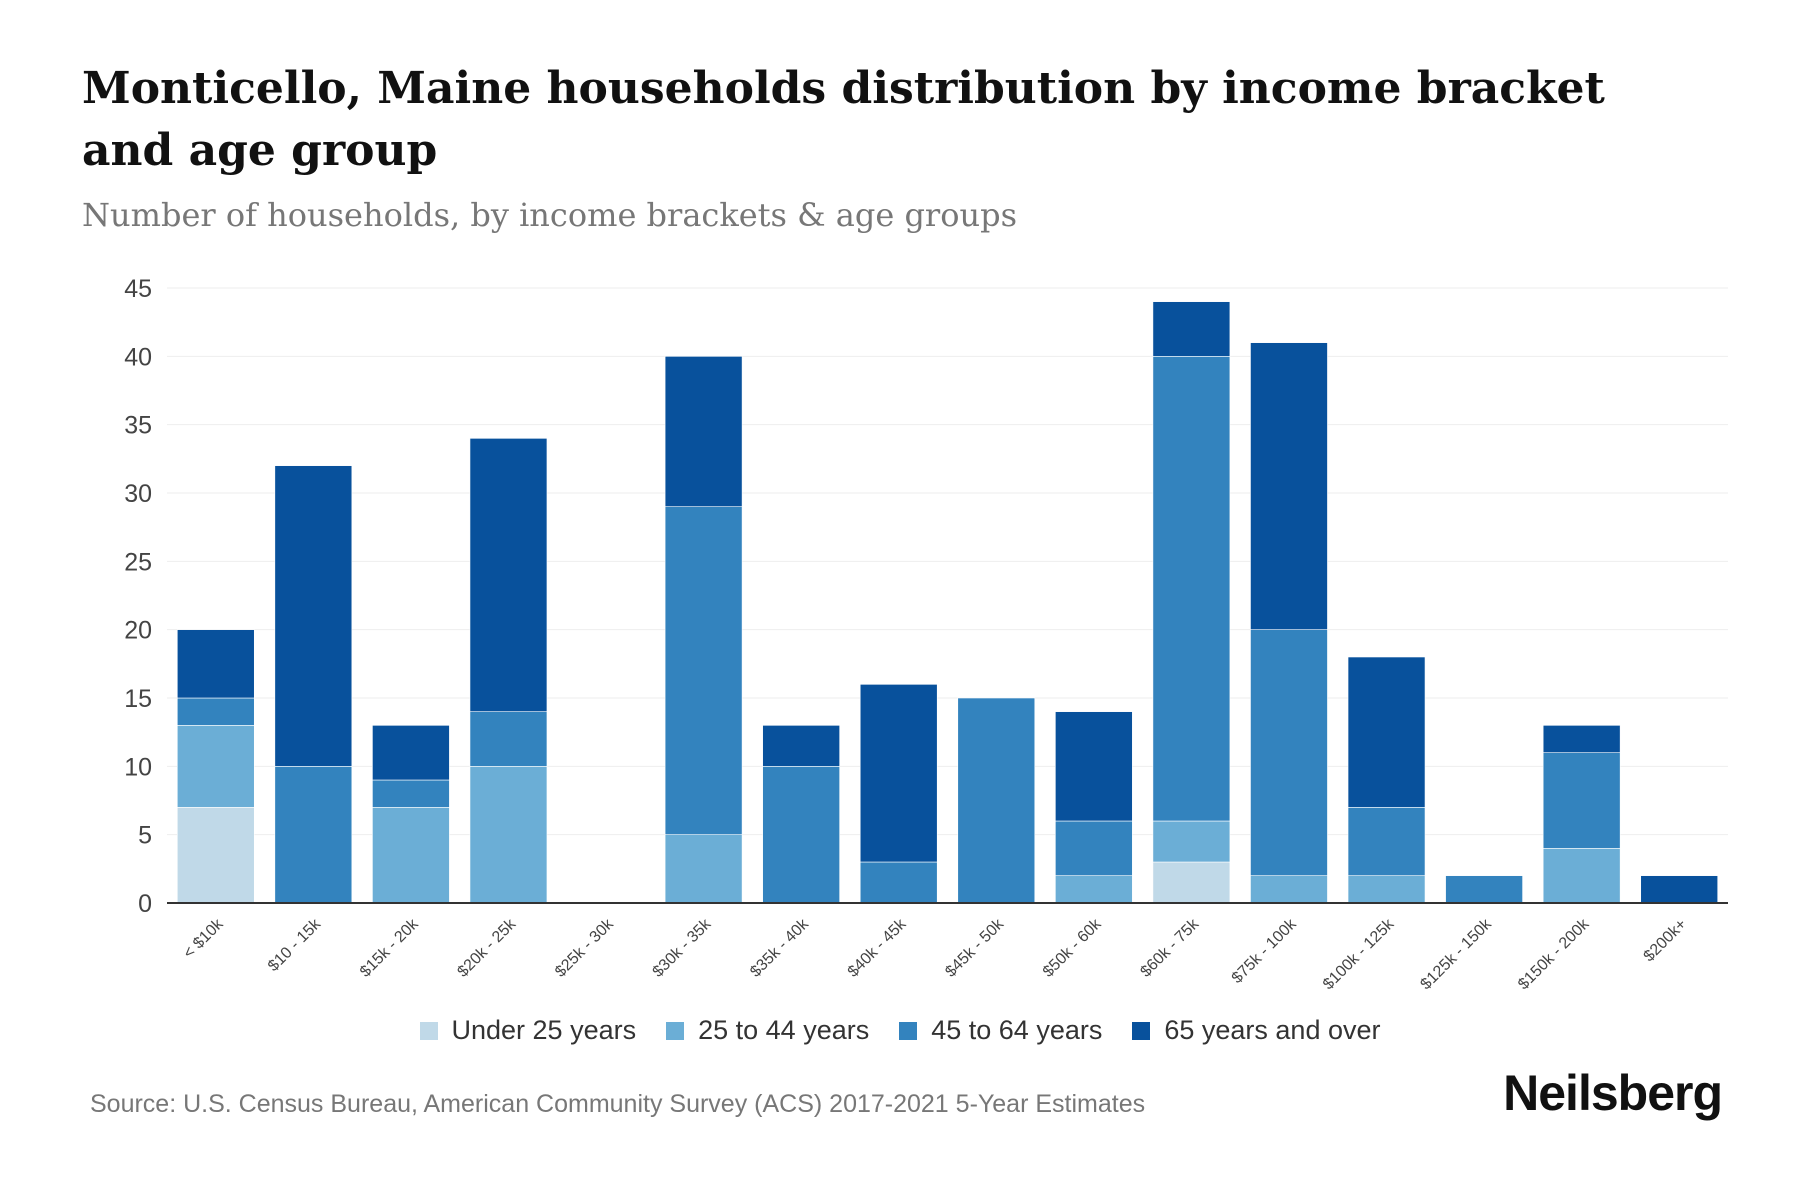  I want to click on x-tick-label: $60k - 75k, so click(1170, 948).